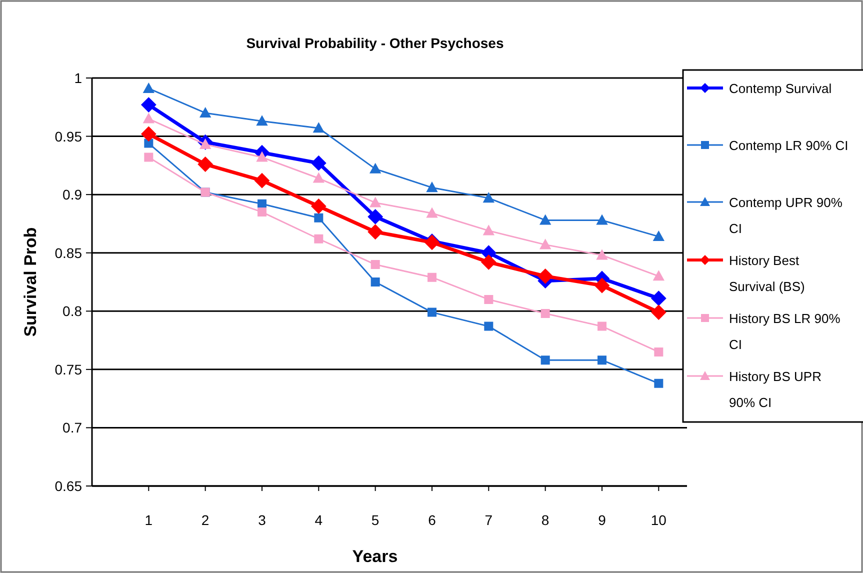 The image size is (863, 573). Describe the element at coordinates (78, 78) in the screenshot. I see `y-tick-label: 1` at that location.